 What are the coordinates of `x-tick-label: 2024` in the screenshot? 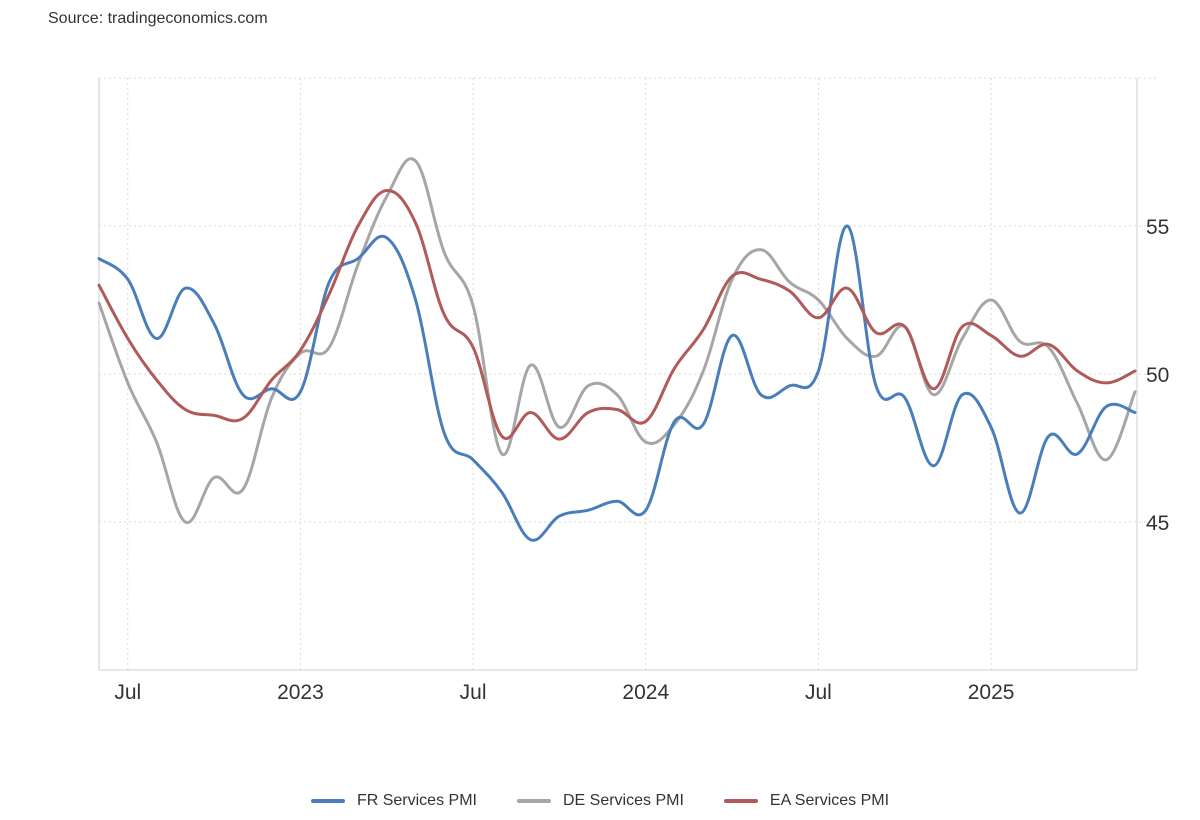 It's located at (645, 692).